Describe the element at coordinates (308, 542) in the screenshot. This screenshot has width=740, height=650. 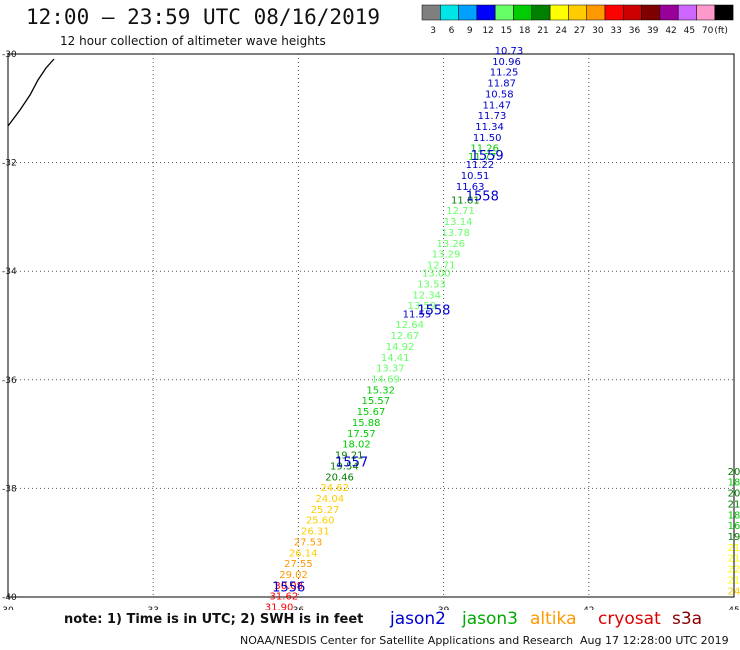
I see `wave-height-value: 27.53` at that location.